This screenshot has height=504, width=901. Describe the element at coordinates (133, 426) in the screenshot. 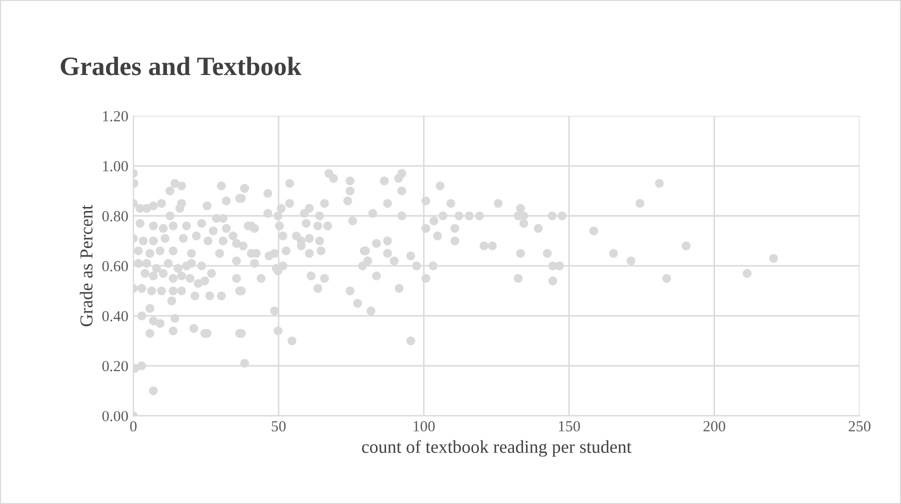

I see `x-tick-label: 0` at that location.